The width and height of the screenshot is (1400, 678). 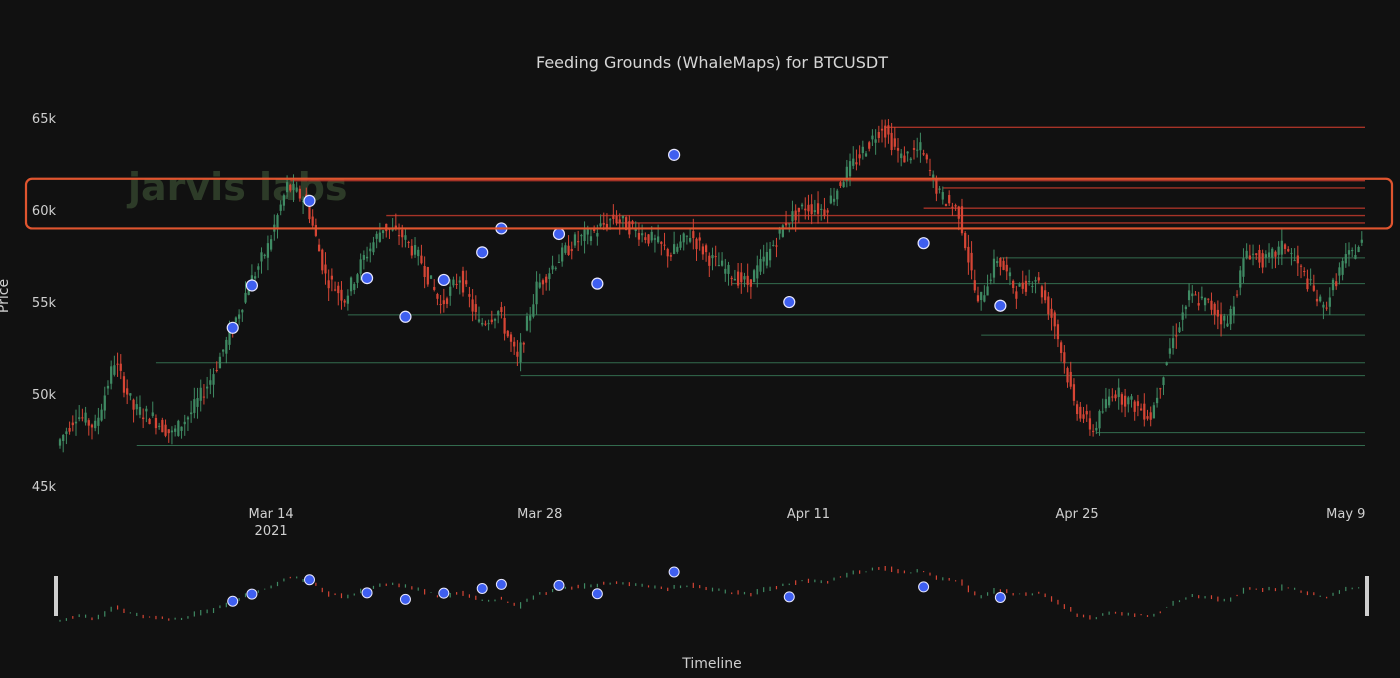 I want to click on range-slider-right-handle, so click(x=1367, y=596).